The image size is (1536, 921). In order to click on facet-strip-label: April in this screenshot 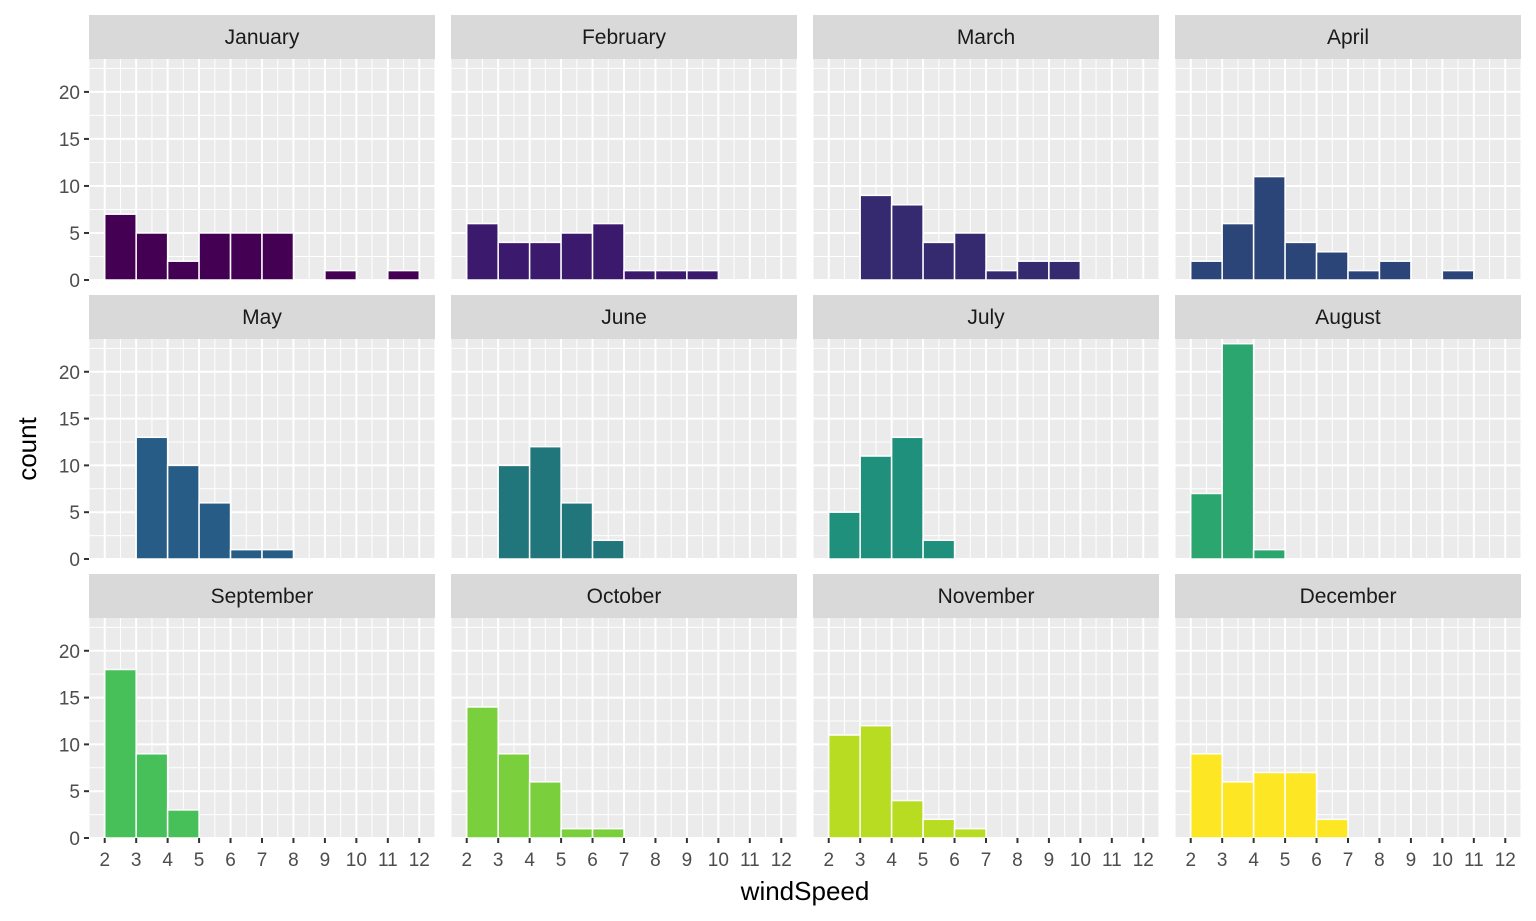, I will do `click(1348, 37)`.